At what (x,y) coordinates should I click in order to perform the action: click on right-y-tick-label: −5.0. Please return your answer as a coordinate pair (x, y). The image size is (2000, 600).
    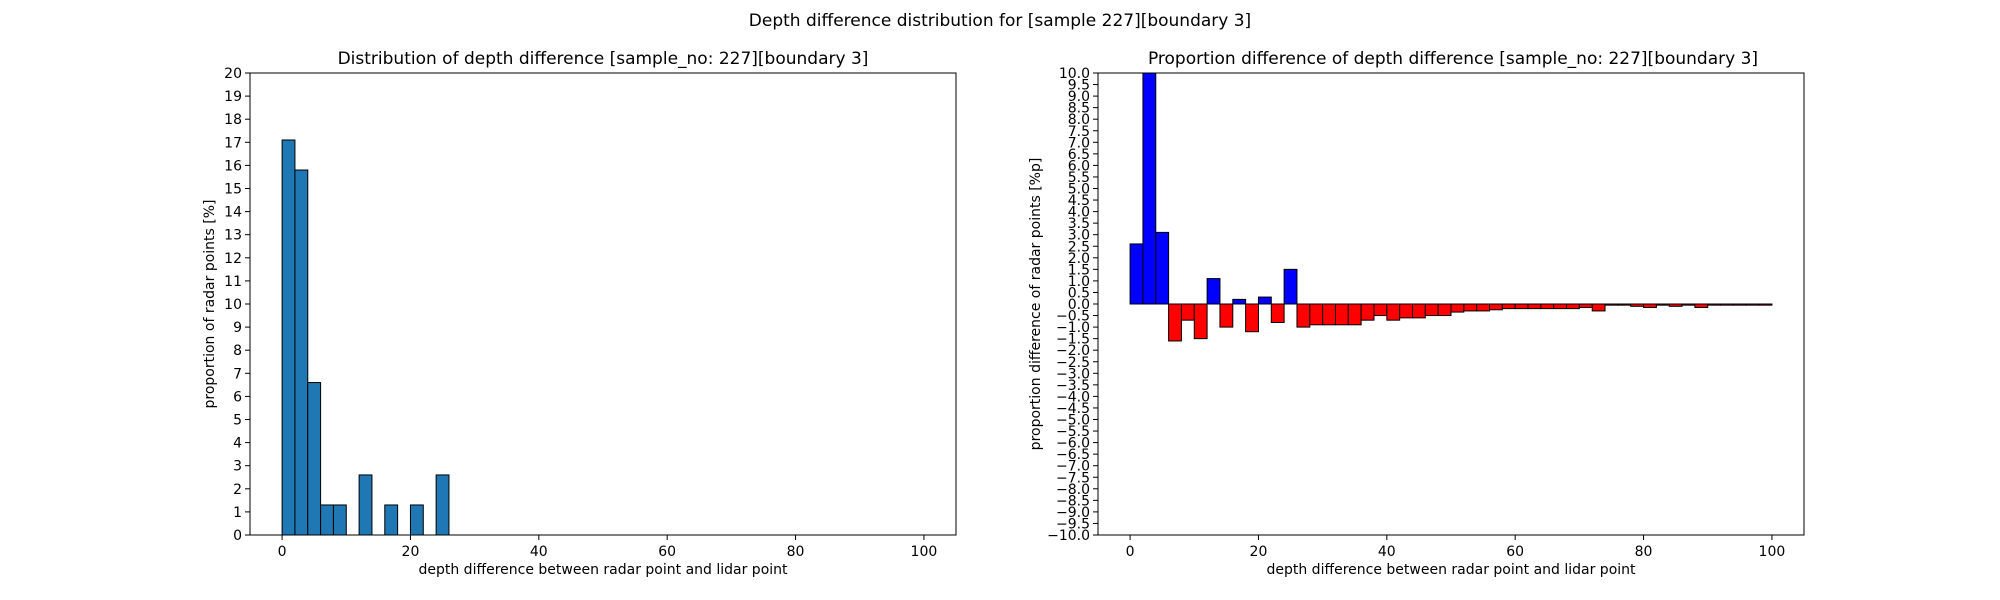
    Looking at the image, I should click on (1073, 421).